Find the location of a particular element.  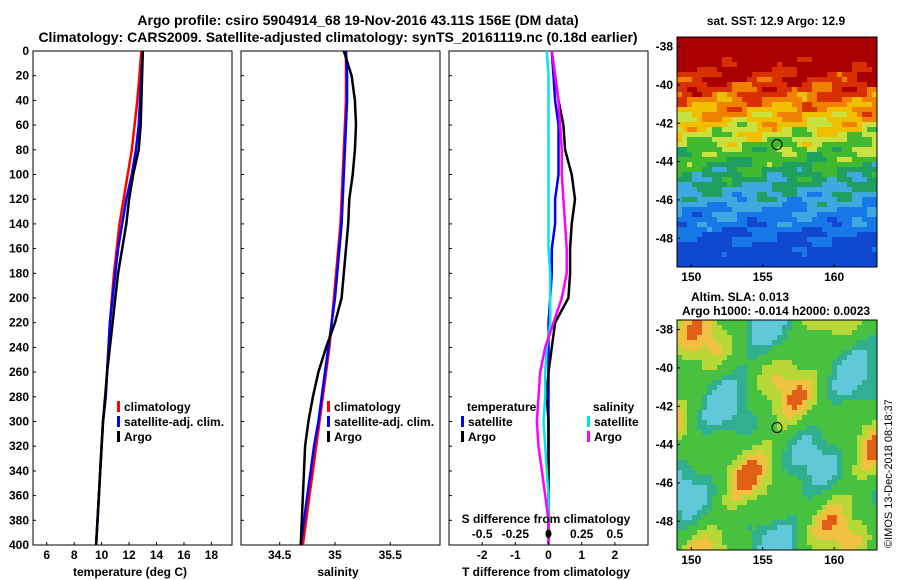

legend-s-satellite: satellite is located at coordinates (616, 422).